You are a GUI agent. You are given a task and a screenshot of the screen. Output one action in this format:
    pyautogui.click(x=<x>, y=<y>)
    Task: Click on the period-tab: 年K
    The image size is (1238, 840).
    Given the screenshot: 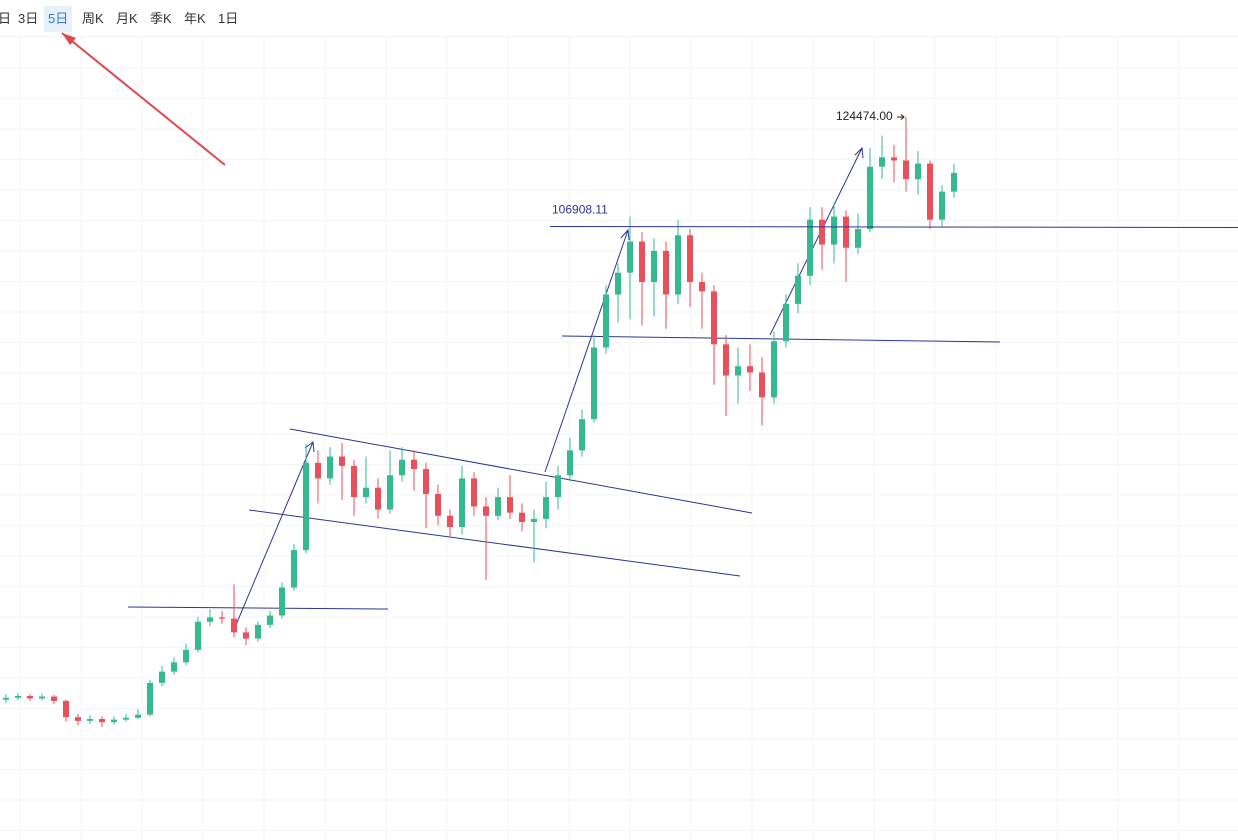 What is the action you would take?
    pyautogui.click(x=195, y=18)
    